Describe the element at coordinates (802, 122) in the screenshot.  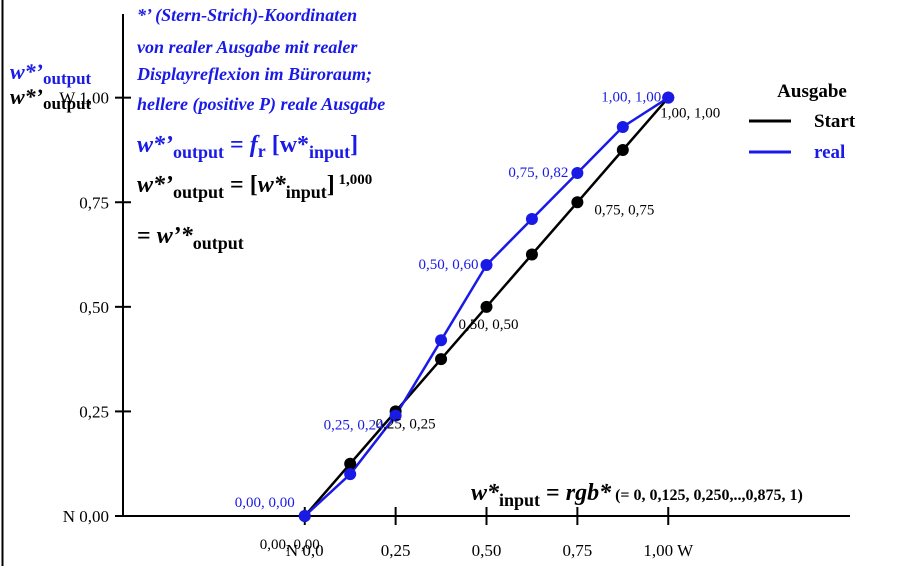
I see `legend: Ausgabe Start real` at that location.